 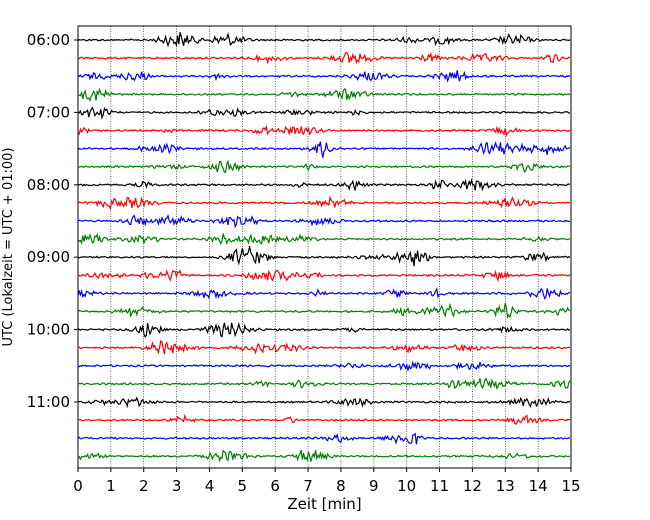 I want to click on x-axis-label: Zeit [min], so click(x=324, y=504).